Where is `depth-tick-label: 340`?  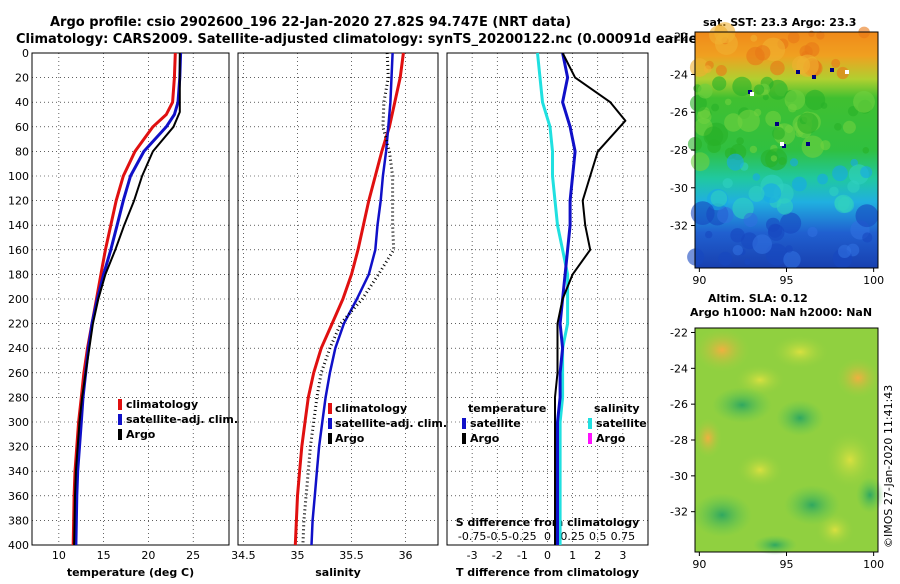 depth-tick-label: 340 is located at coordinates (18, 471).